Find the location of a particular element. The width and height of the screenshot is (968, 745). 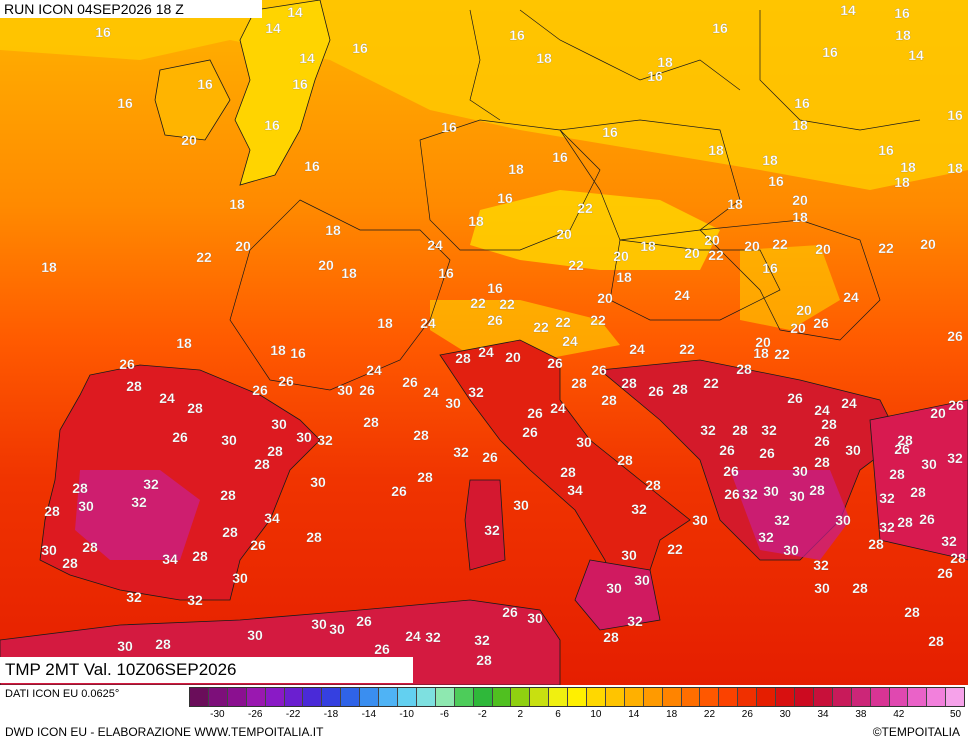

sardinia-landmass is located at coordinates (485, 525).